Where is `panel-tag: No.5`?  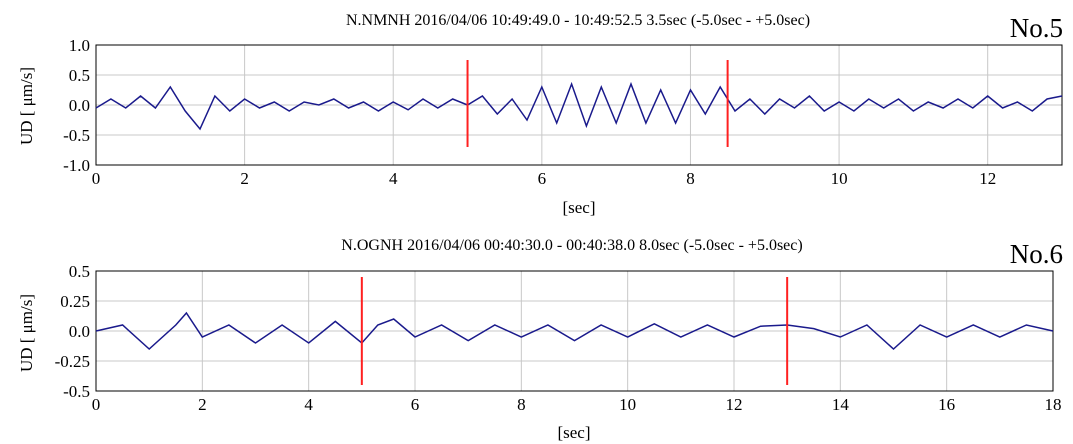
panel-tag: No.5 is located at coordinates (1036, 28).